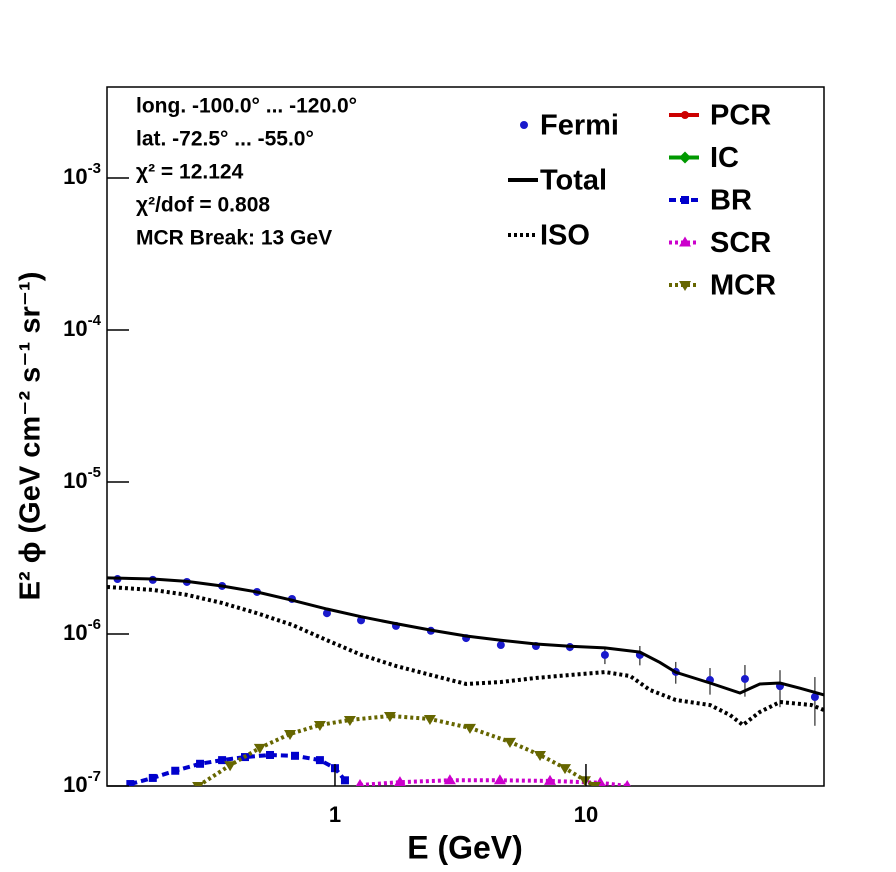 This screenshot has width=896, height=872. Describe the element at coordinates (731, 201) in the screenshot. I see `legend-label: BR` at that location.